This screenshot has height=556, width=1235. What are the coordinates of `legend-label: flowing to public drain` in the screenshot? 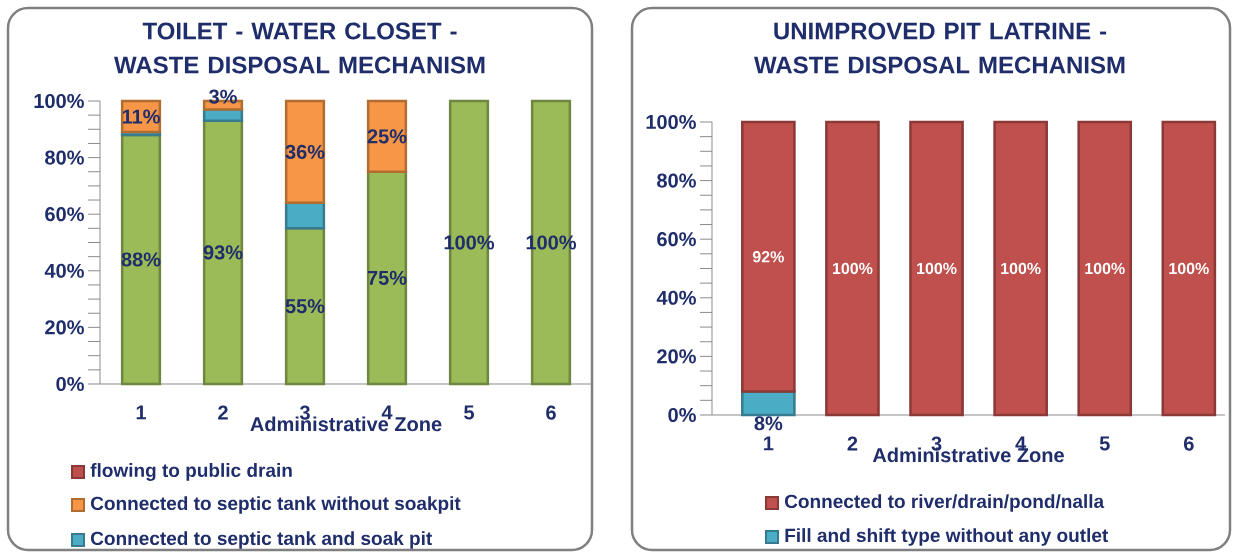 It's located at (191, 472).